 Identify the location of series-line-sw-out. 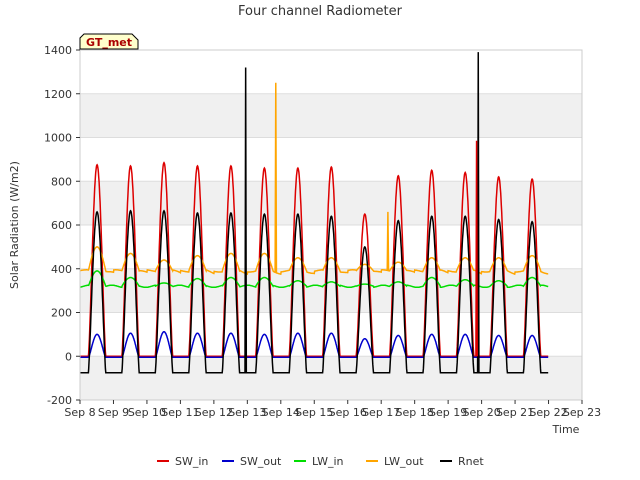
(314, 345).